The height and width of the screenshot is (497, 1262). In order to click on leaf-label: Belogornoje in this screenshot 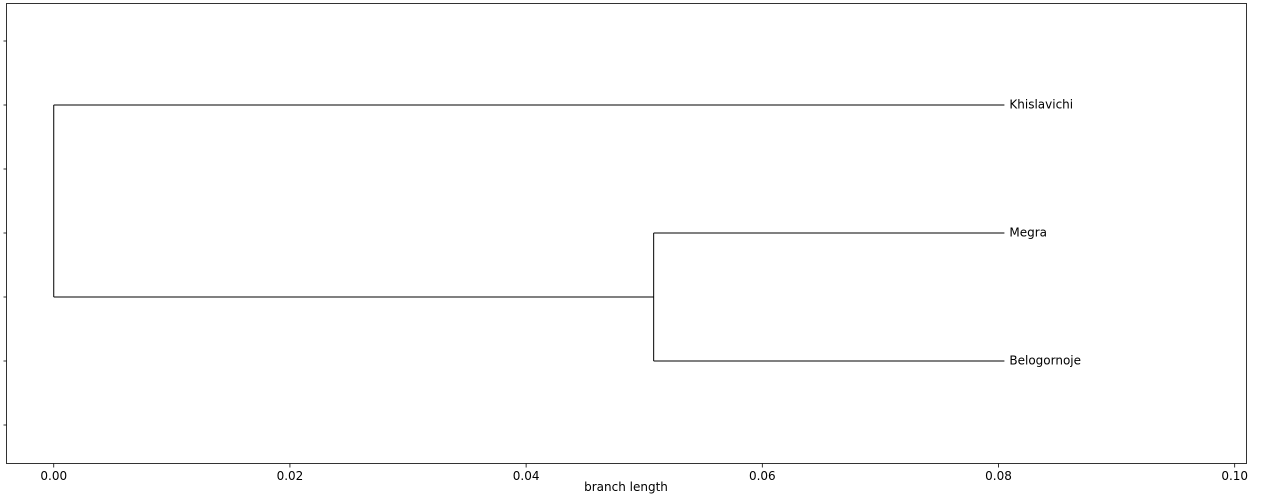, I will do `click(1045, 361)`.